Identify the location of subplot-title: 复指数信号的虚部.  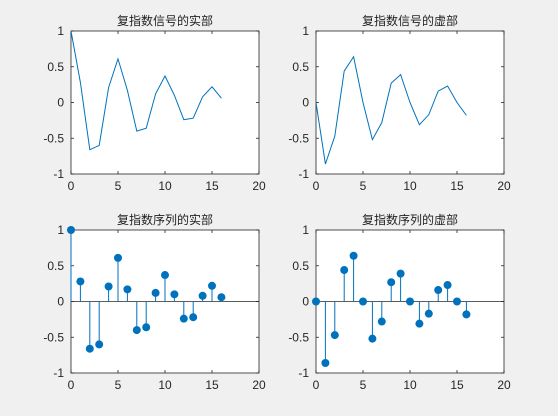
(410, 20).